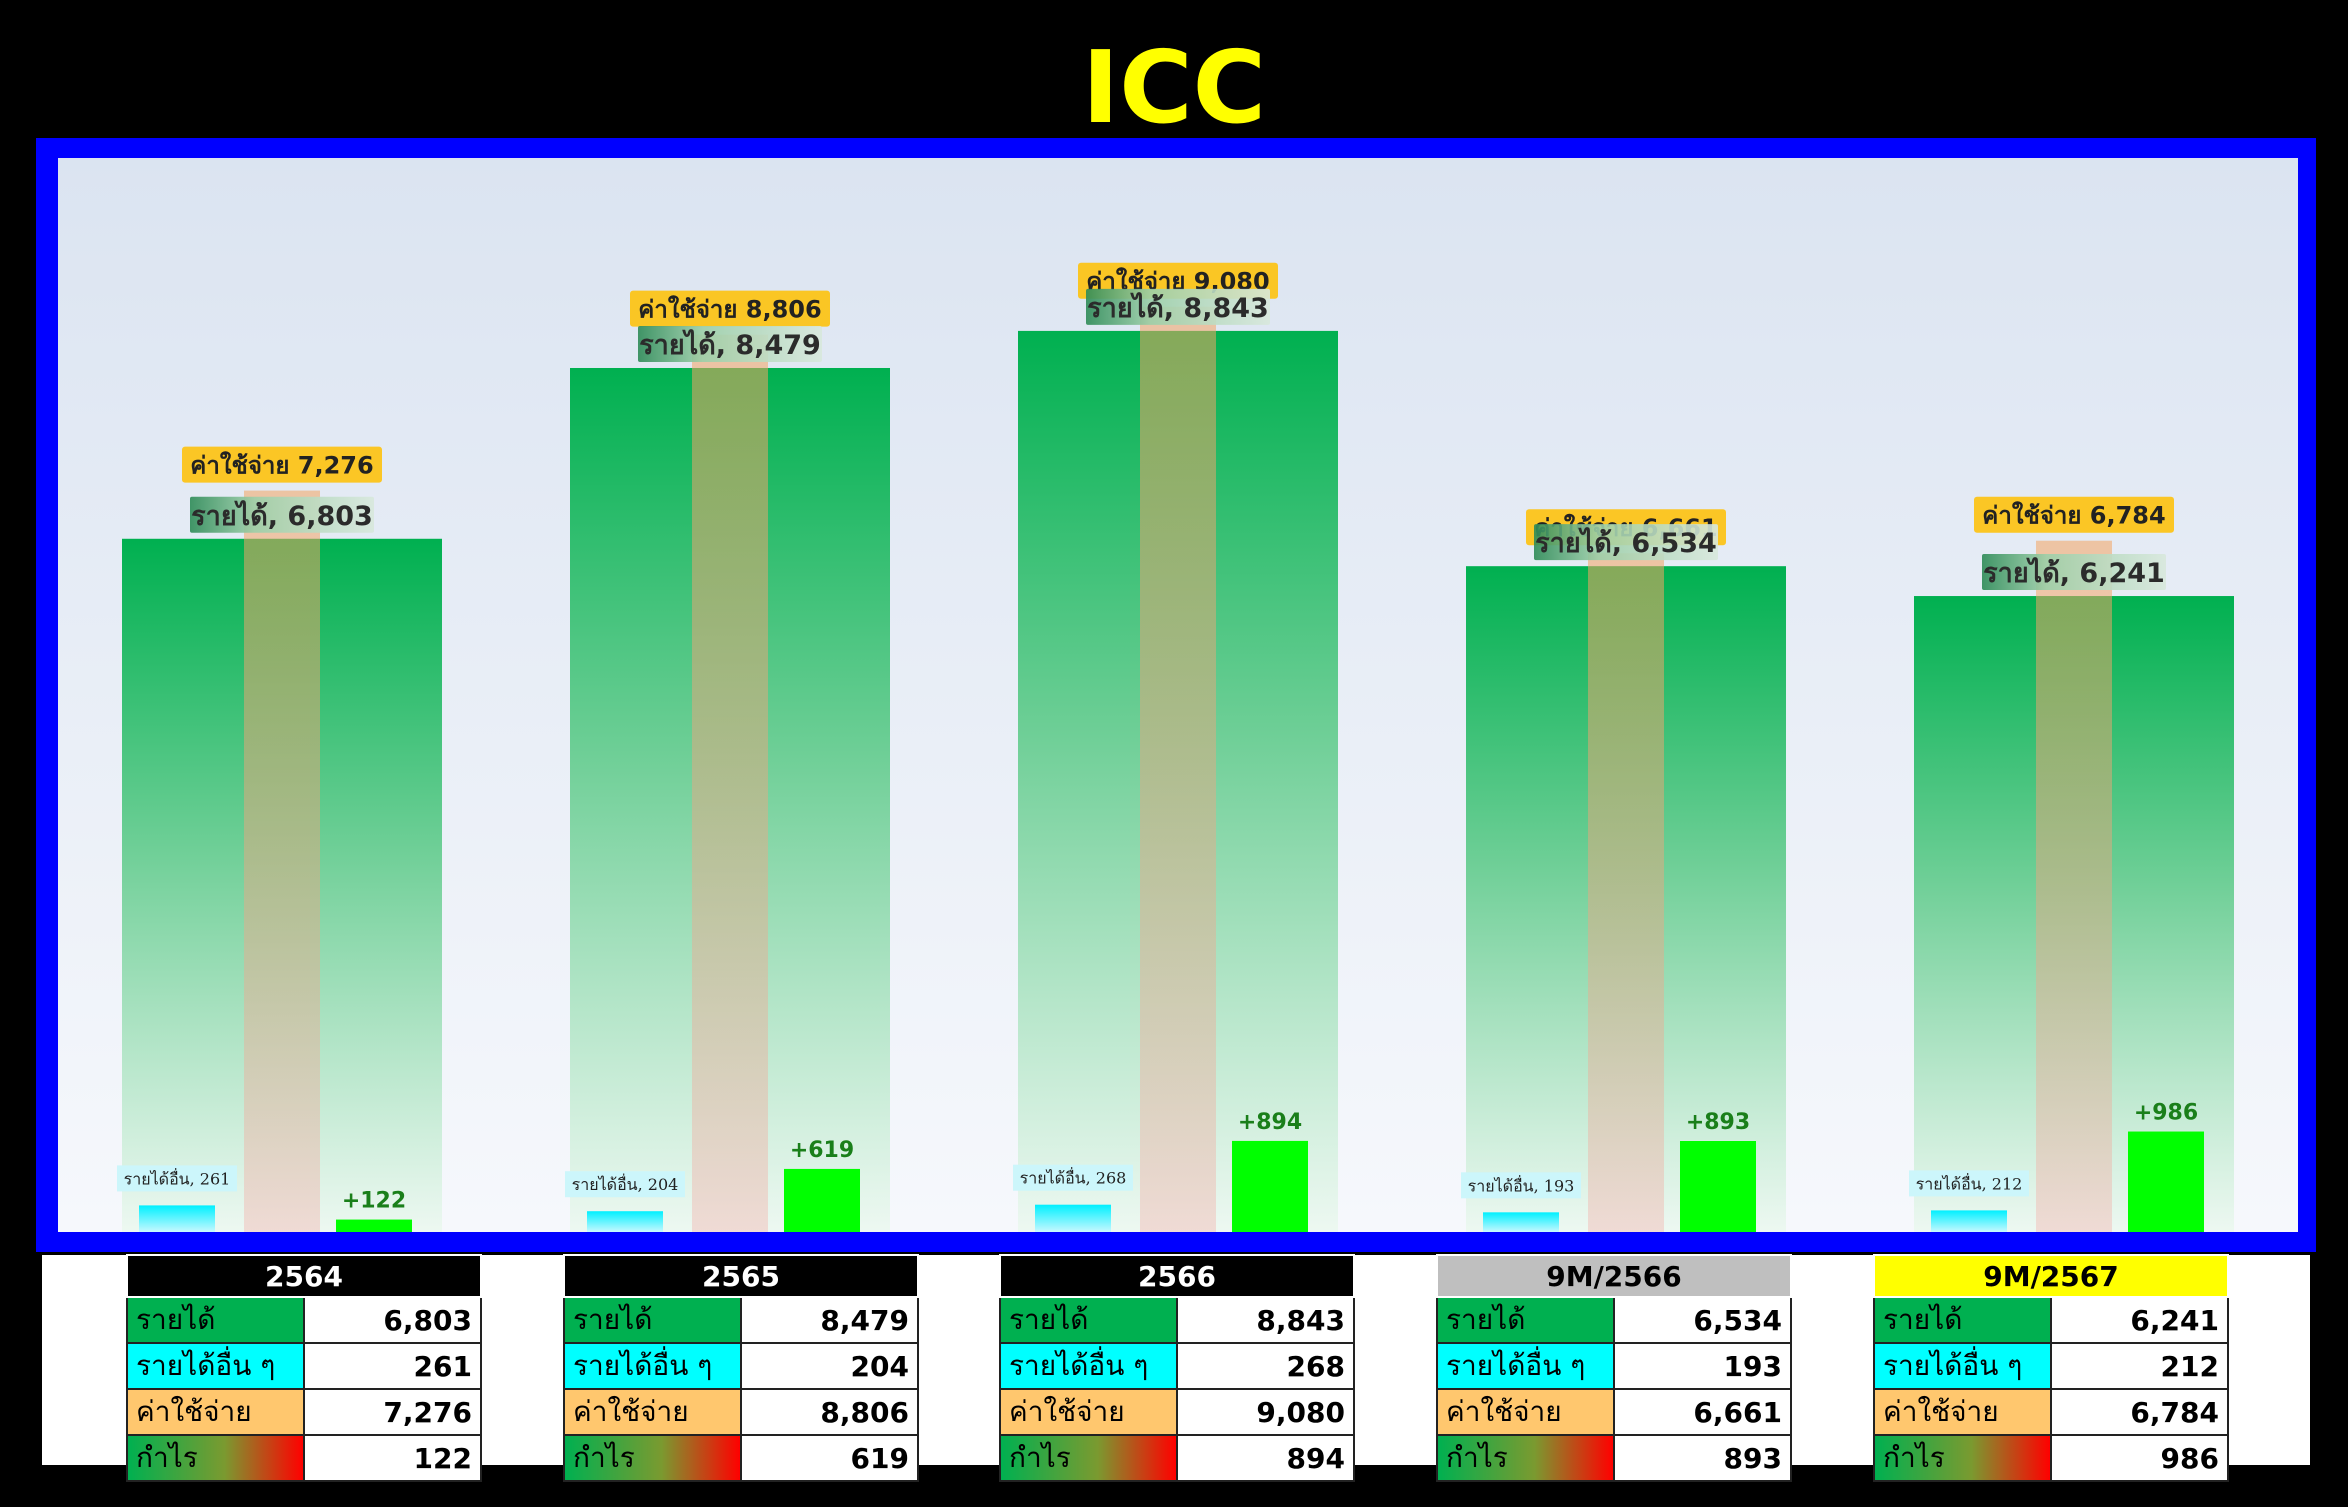 Image resolution: width=2348 pixels, height=1507 pixels. I want to click on other-income-data-label: รายได้อื่น, 204, so click(625, 1183).